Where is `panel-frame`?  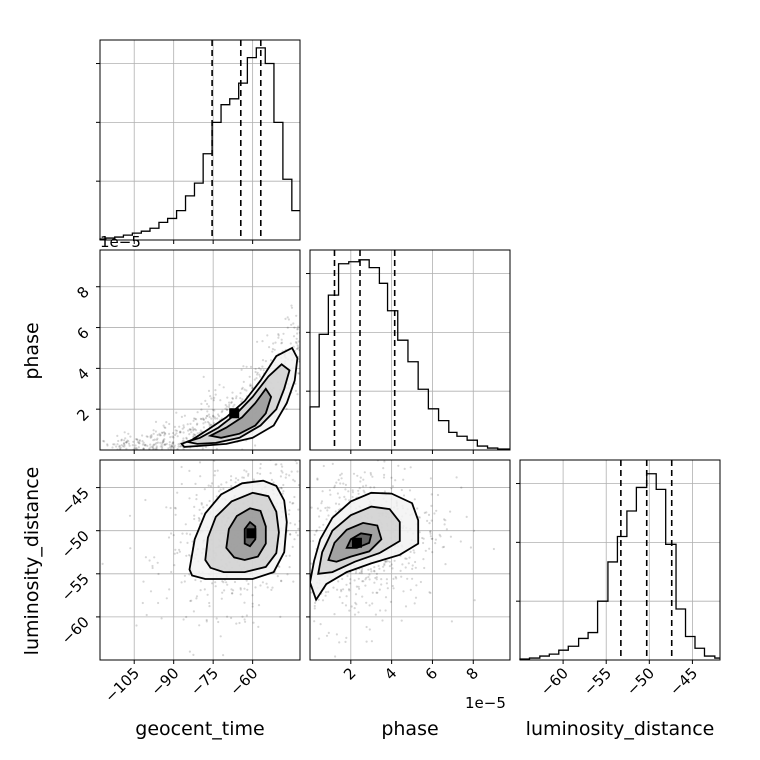 panel-frame is located at coordinates (620, 560).